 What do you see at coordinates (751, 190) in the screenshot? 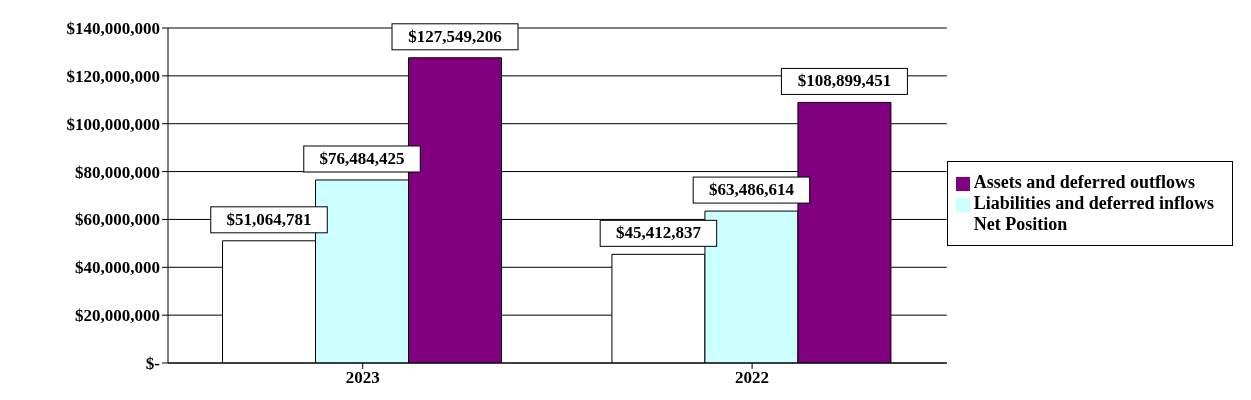
I see `data-label: $63,486,614` at bounding box center [751, 190].